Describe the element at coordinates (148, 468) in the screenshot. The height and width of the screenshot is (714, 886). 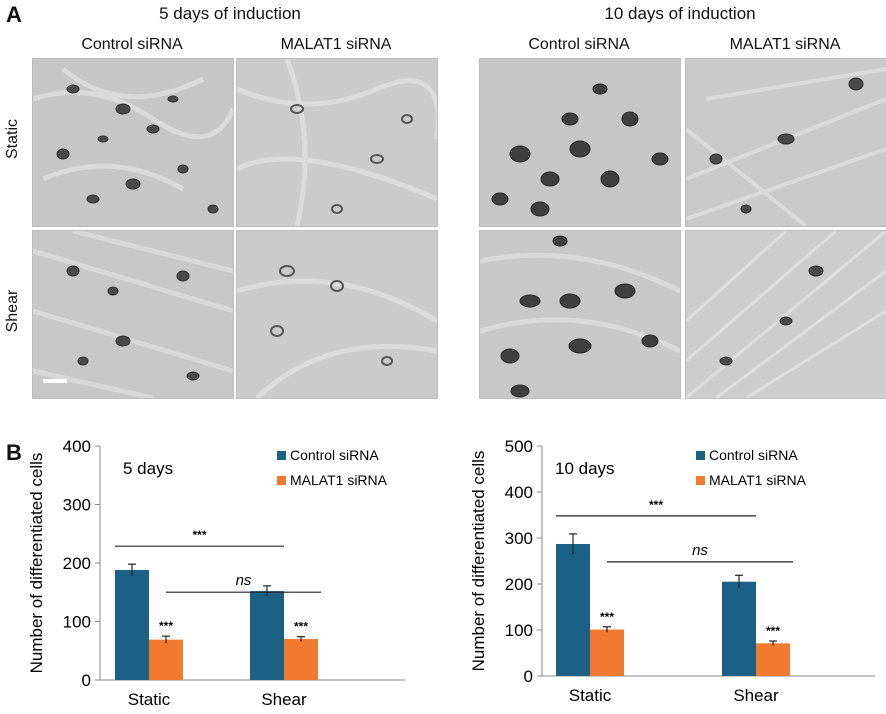
I see `chart-annotation: 5 days` at that location.